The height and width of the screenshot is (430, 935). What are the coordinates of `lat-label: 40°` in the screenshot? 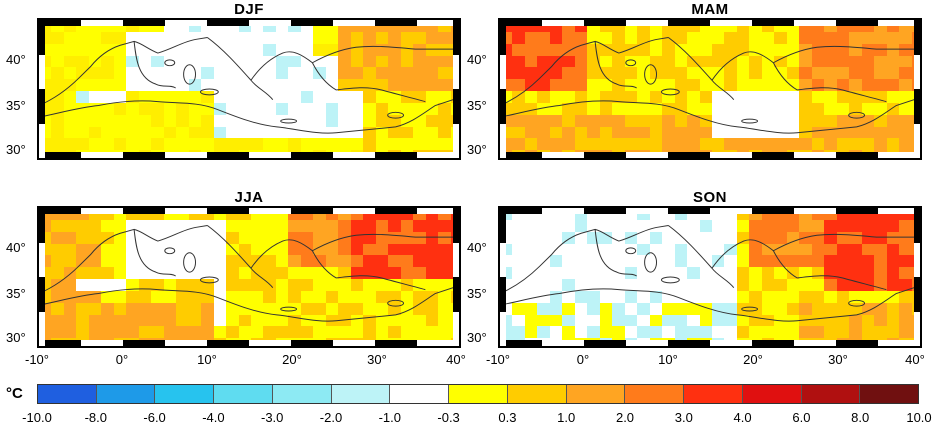 It's located at (16, 247).